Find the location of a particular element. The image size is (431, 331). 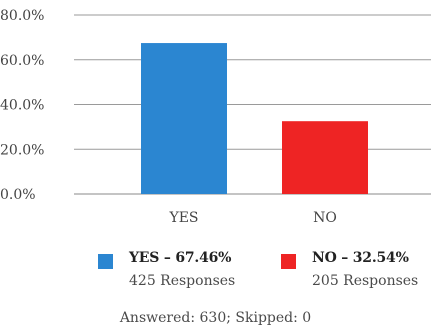

y-axis-tick-labels: 0.0% 20.0% 40.0% 60.0% 80.0% is located at coordinates (22, 105).